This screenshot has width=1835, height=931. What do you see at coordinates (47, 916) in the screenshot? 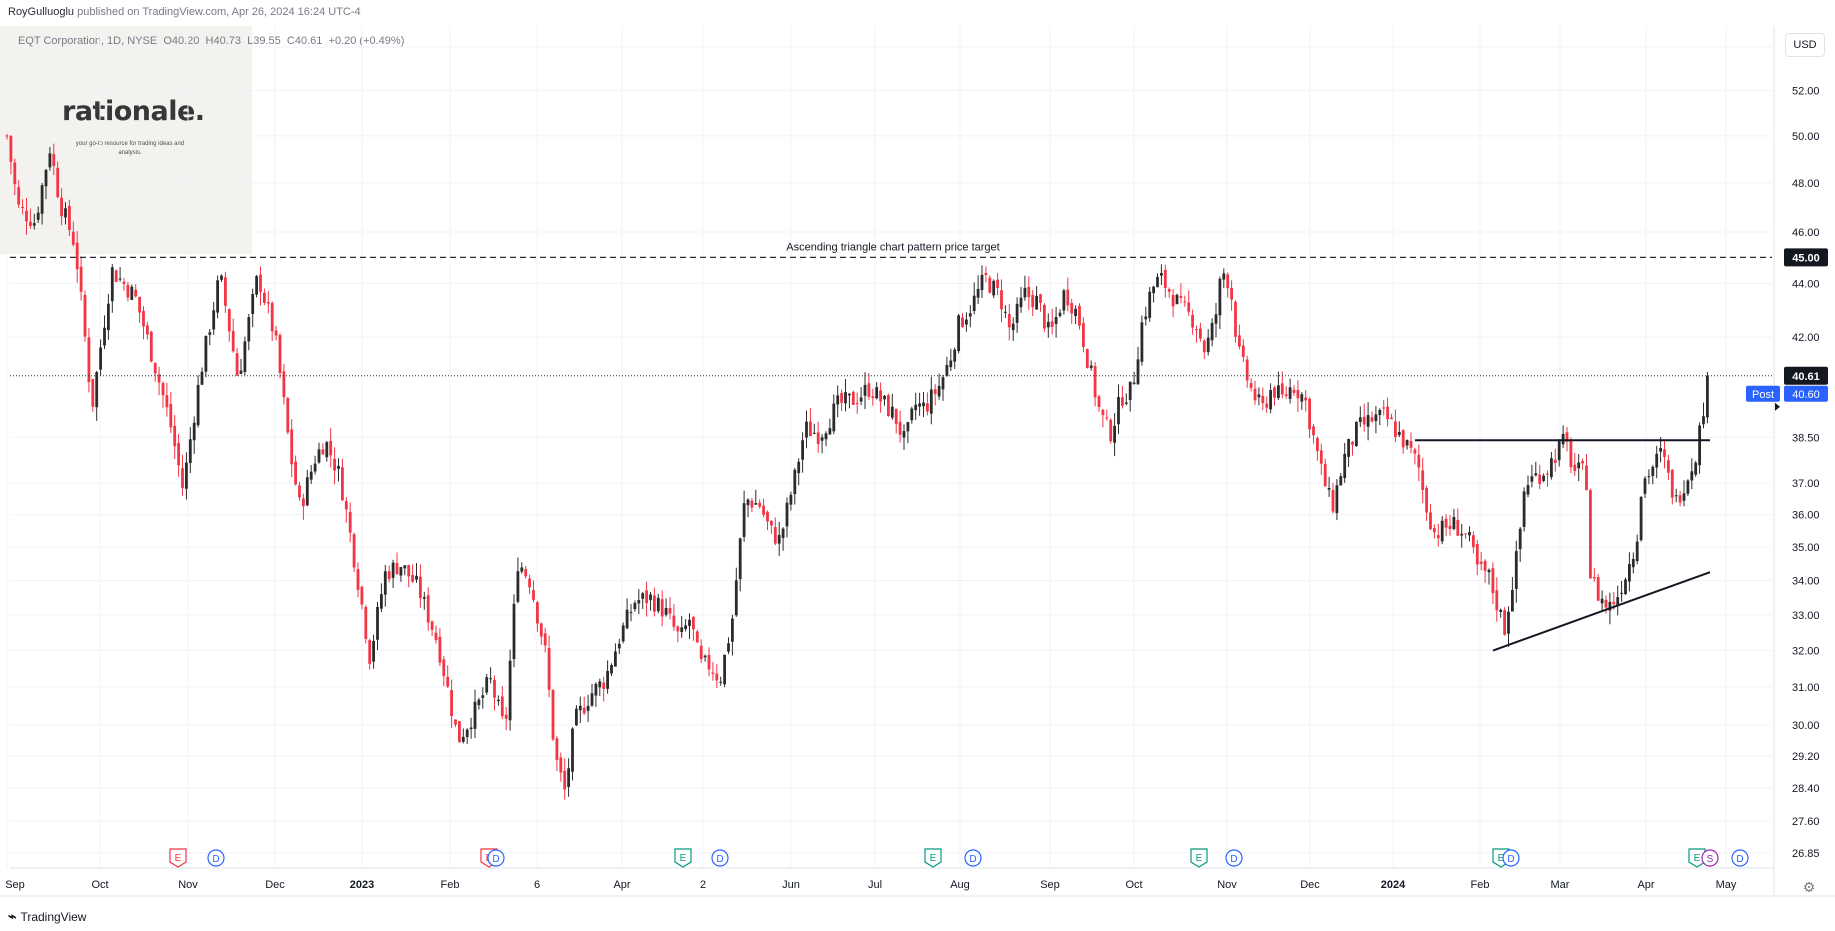
I see `tradingview-footer: ⌁ TradingView` at bounding box center [47, 916].